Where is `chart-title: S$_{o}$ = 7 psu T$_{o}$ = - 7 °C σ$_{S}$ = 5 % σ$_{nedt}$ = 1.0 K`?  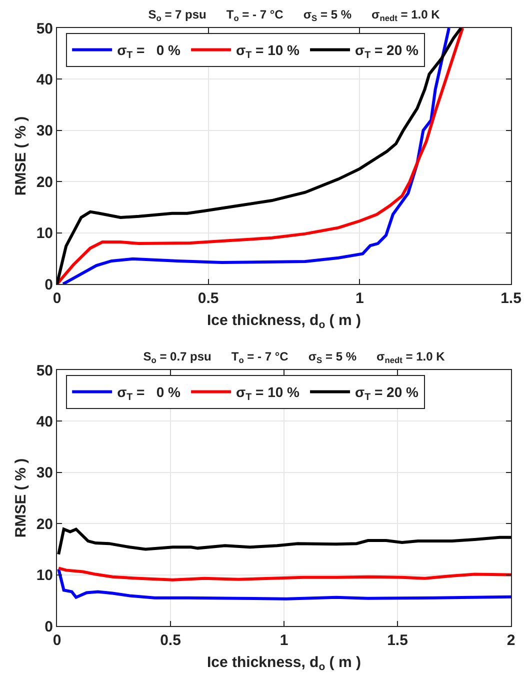
chart-title: S$_{o}$ = 7 psu T$_{o}$ = - 7 °C σ$_{S}$ = 5 % σ$_{nedt}$ = 1.0 K is located at coordinates (294, 16).